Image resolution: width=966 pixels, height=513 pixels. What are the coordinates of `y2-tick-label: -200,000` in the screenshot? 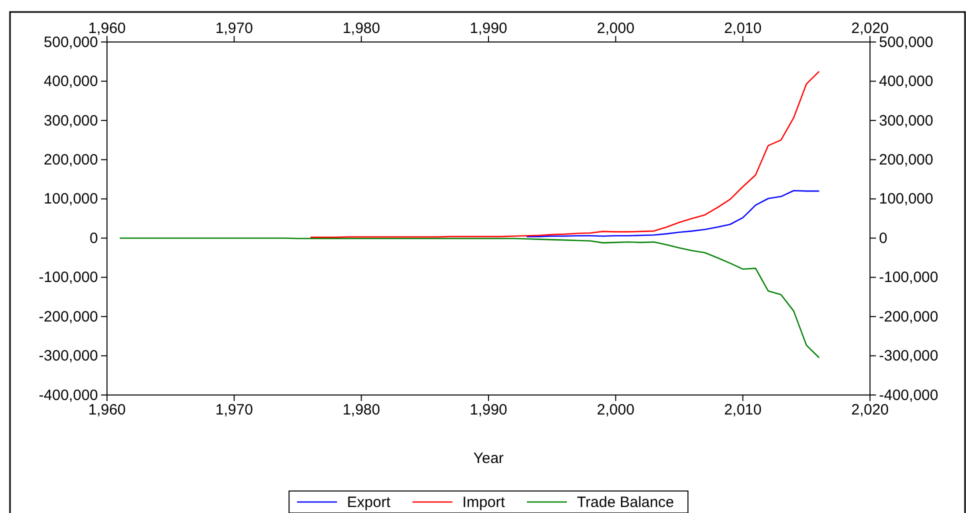 It's located at (908, 317).